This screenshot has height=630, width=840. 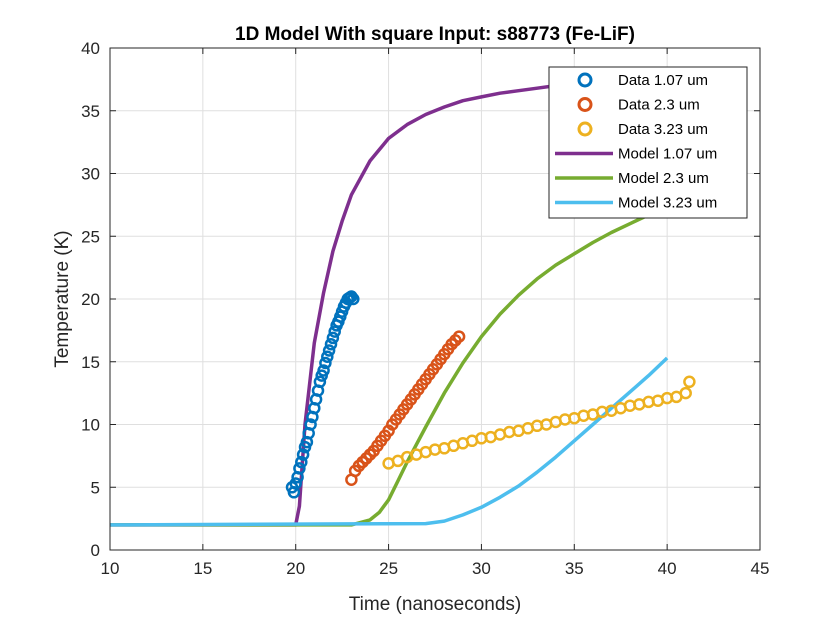 What do you see at coordinates (95, 550) in the screenshot?
I see `y-tick-label: 0` at bounding box center [95, 550].